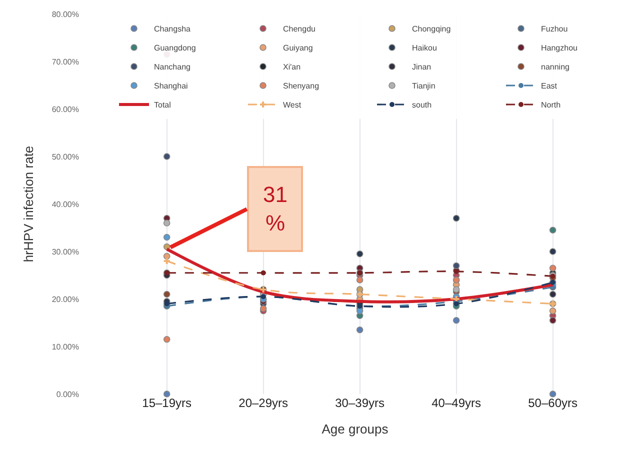 This screenshot has width=640, height=454. What do you see at coordinates (163, 105) in the screenshot?
I see `legend-label: Total` at bounding box center [163, 105].